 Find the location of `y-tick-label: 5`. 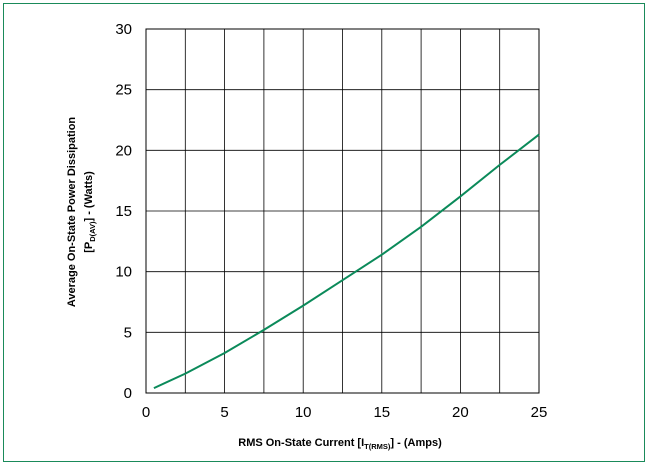

y-tick-label: 5 is located at coordinates (128, 332).